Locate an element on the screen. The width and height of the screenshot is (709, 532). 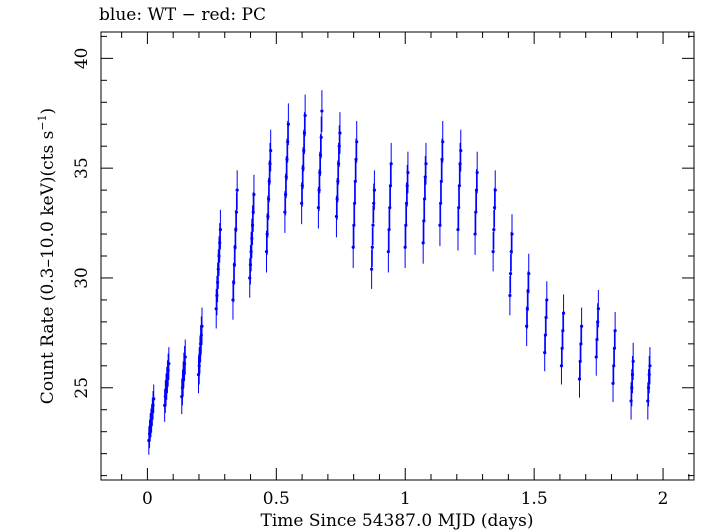
y-axis-label: Count Rate (0.3–10.0 keV)(cts s−1) is located at coordinates (47, 256).